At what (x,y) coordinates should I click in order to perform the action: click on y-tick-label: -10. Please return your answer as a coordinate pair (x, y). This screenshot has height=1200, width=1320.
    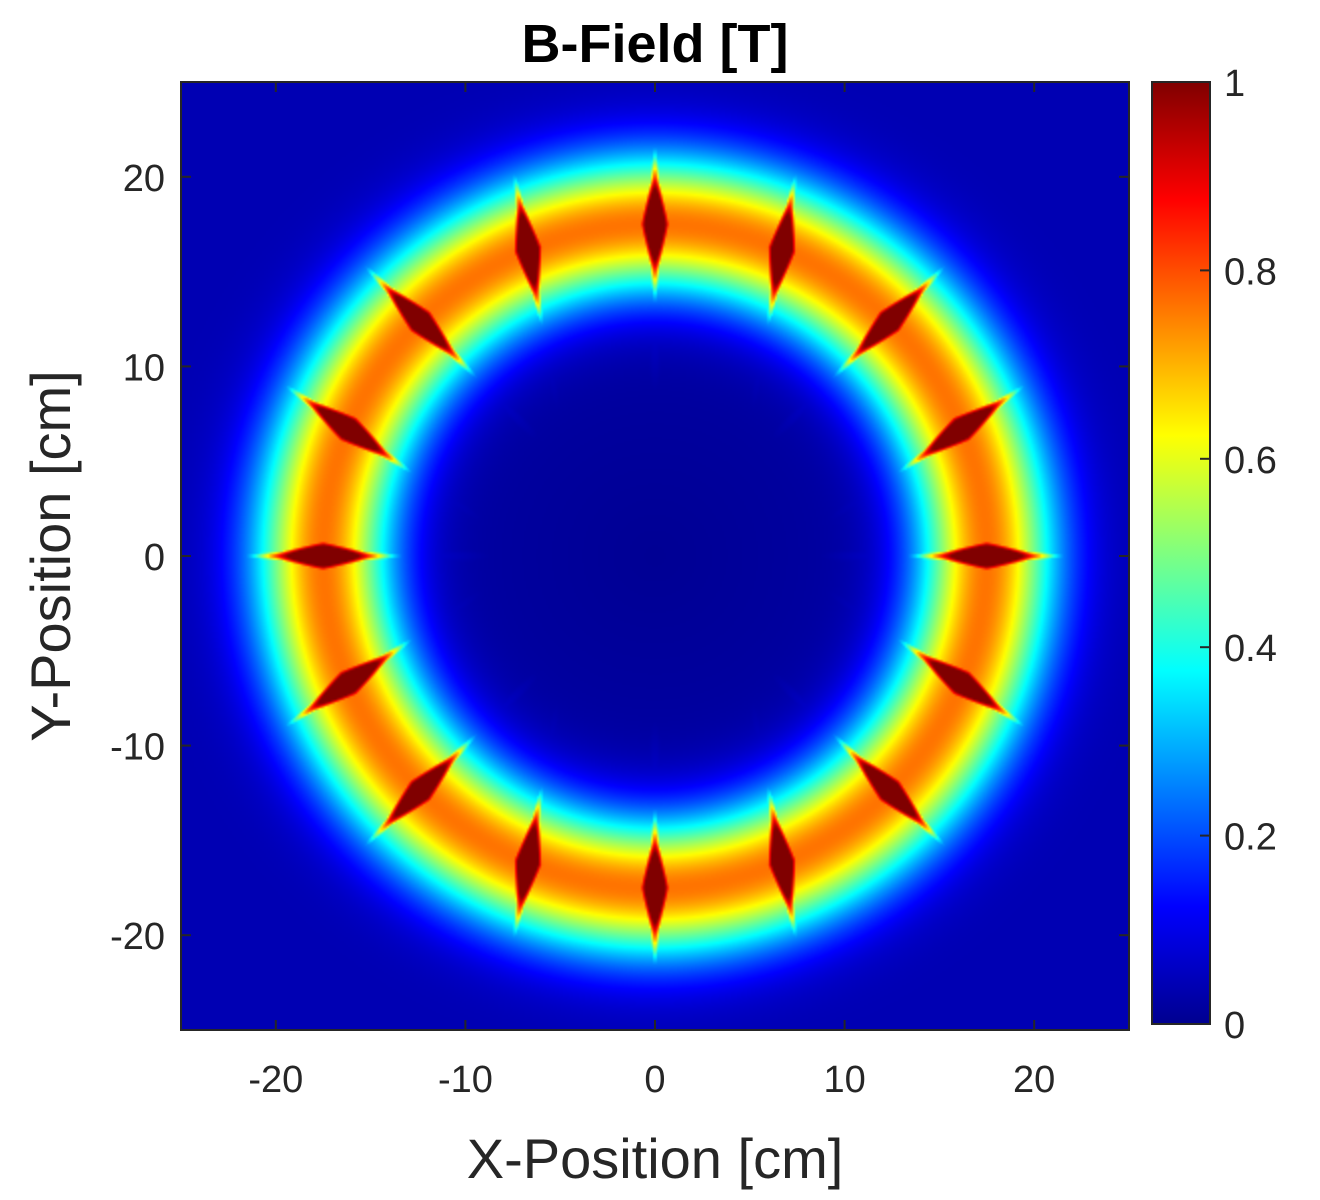
    Looking at the image, I should click on (137, 748).